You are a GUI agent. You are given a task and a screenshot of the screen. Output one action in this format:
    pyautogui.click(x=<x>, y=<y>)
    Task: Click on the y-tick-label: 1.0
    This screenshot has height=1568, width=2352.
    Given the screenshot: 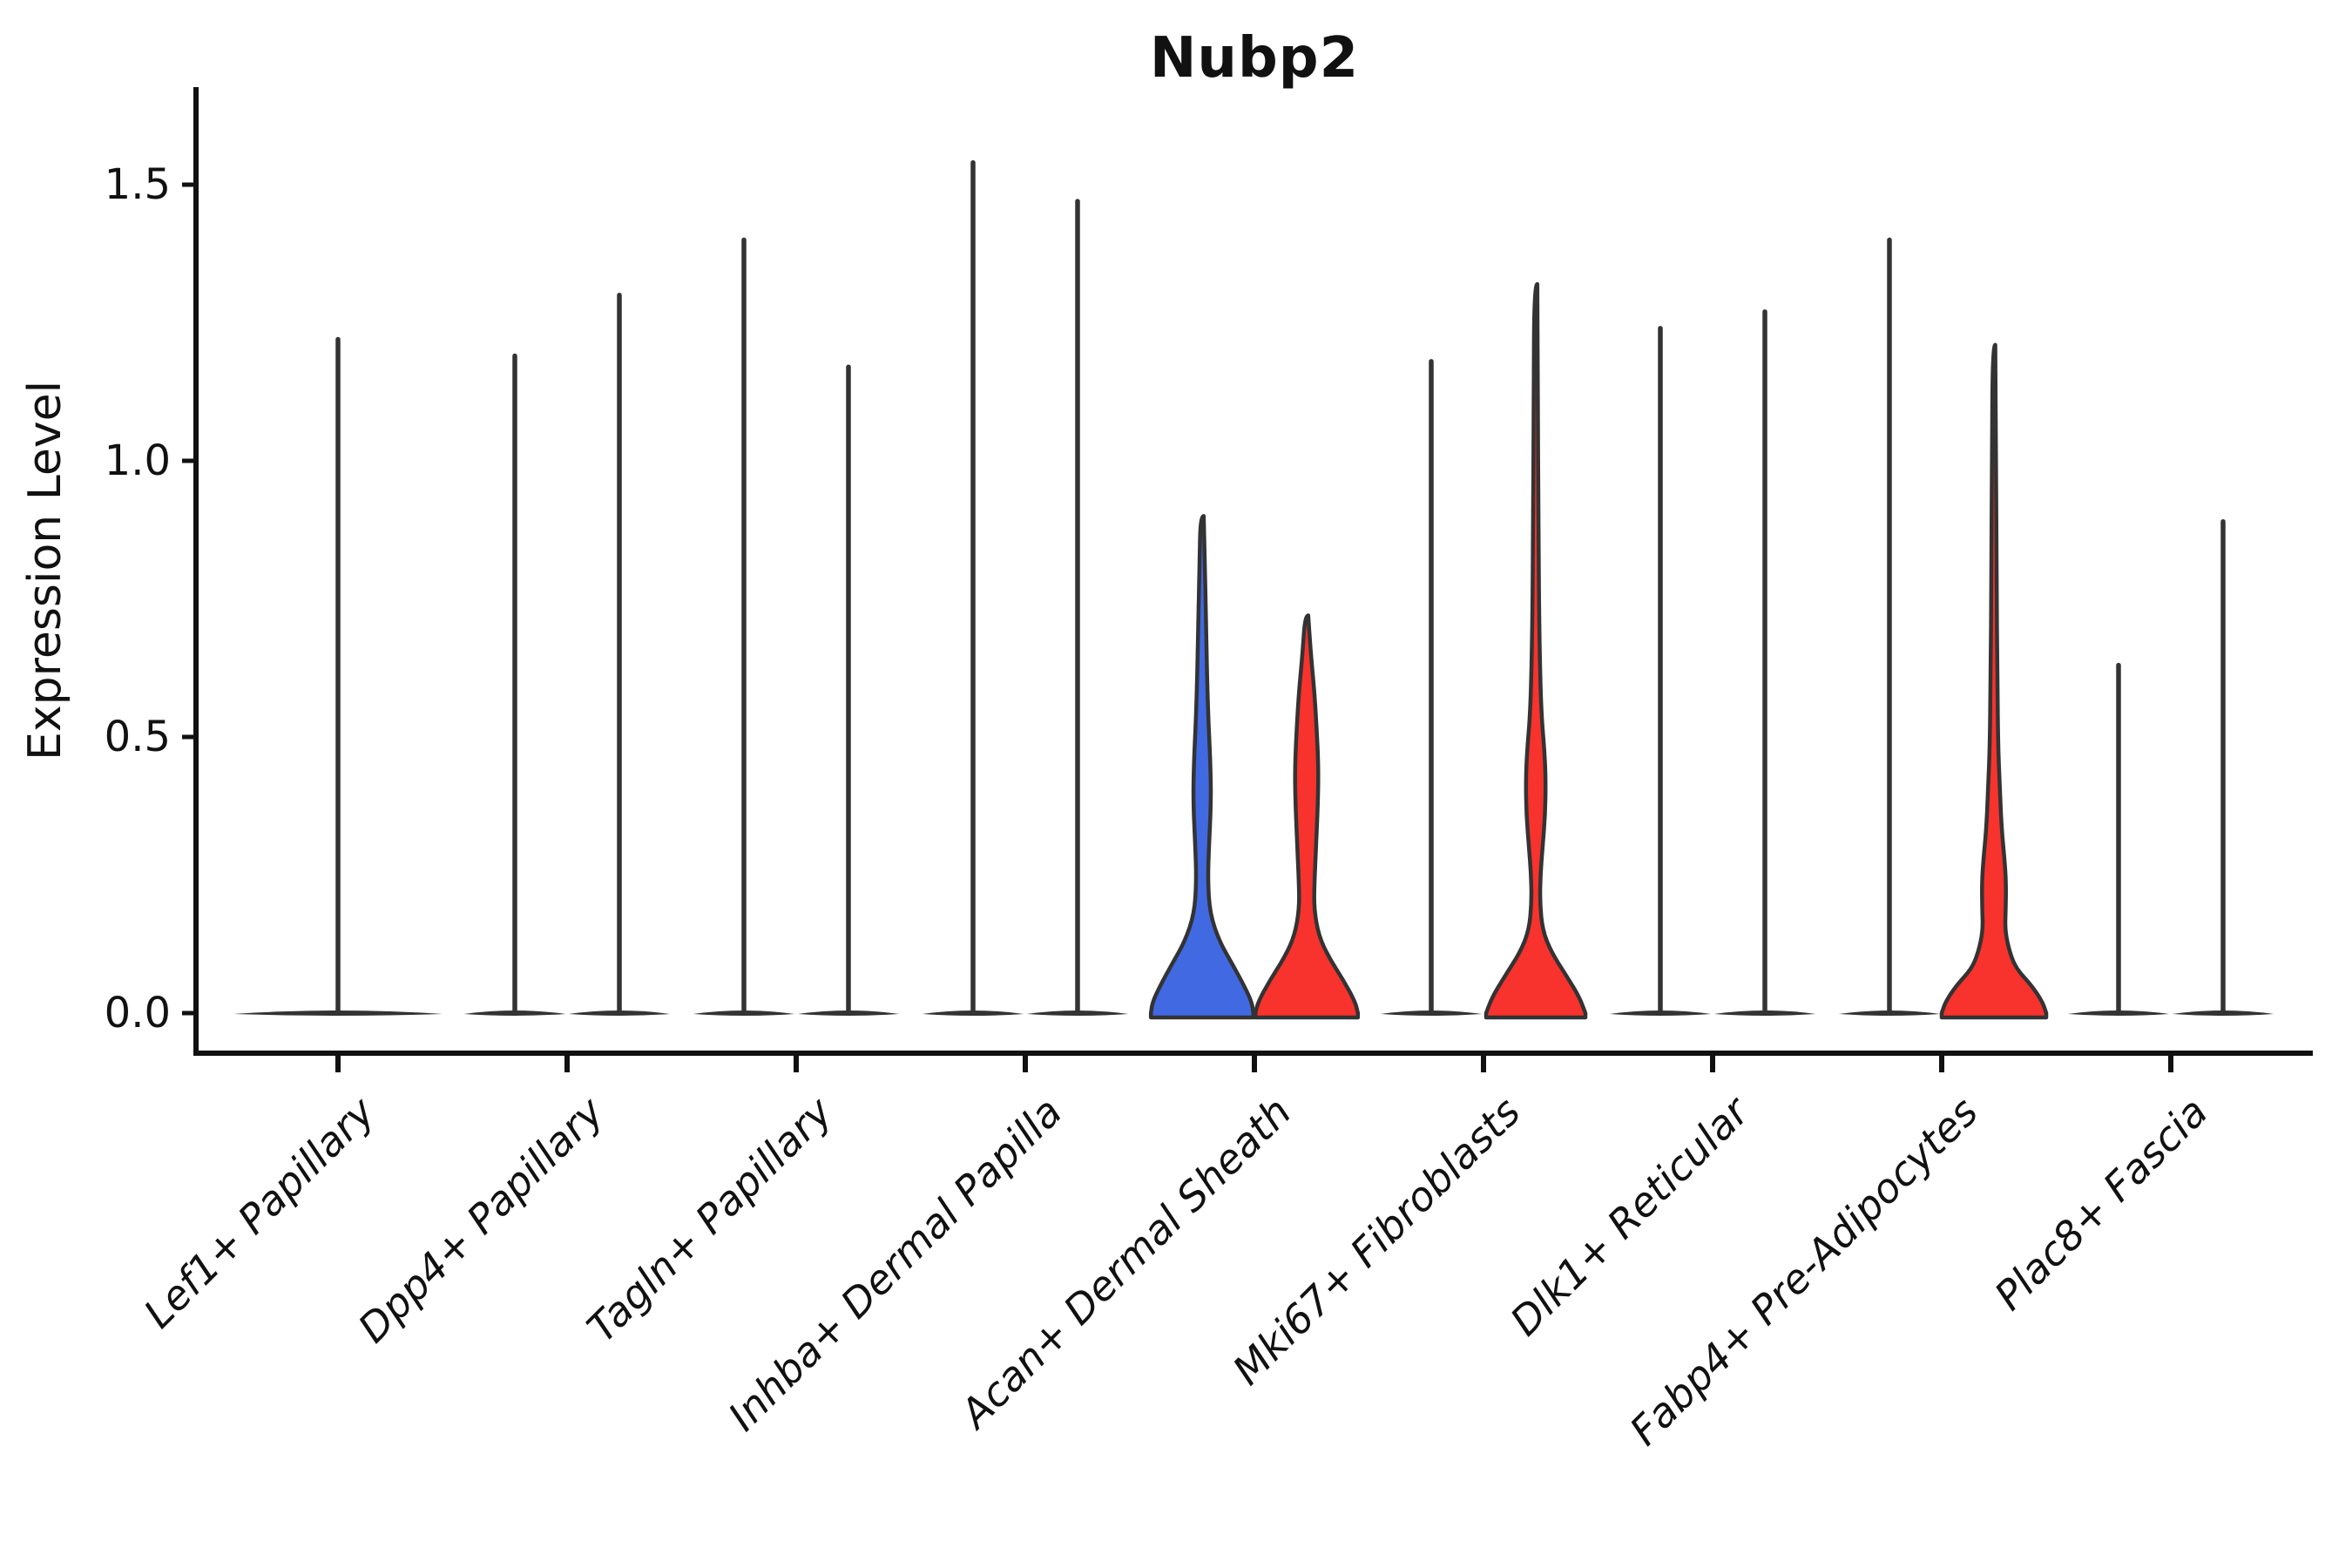 What is the action you would take?
    pyautogui.click(x=137, y=460)
    